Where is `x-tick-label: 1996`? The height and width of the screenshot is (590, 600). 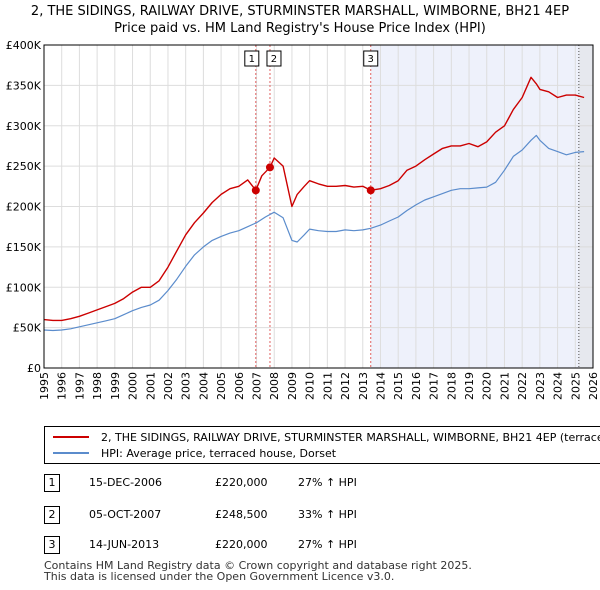
x-tick-label: 1996 is located at coordinates (62, 386).